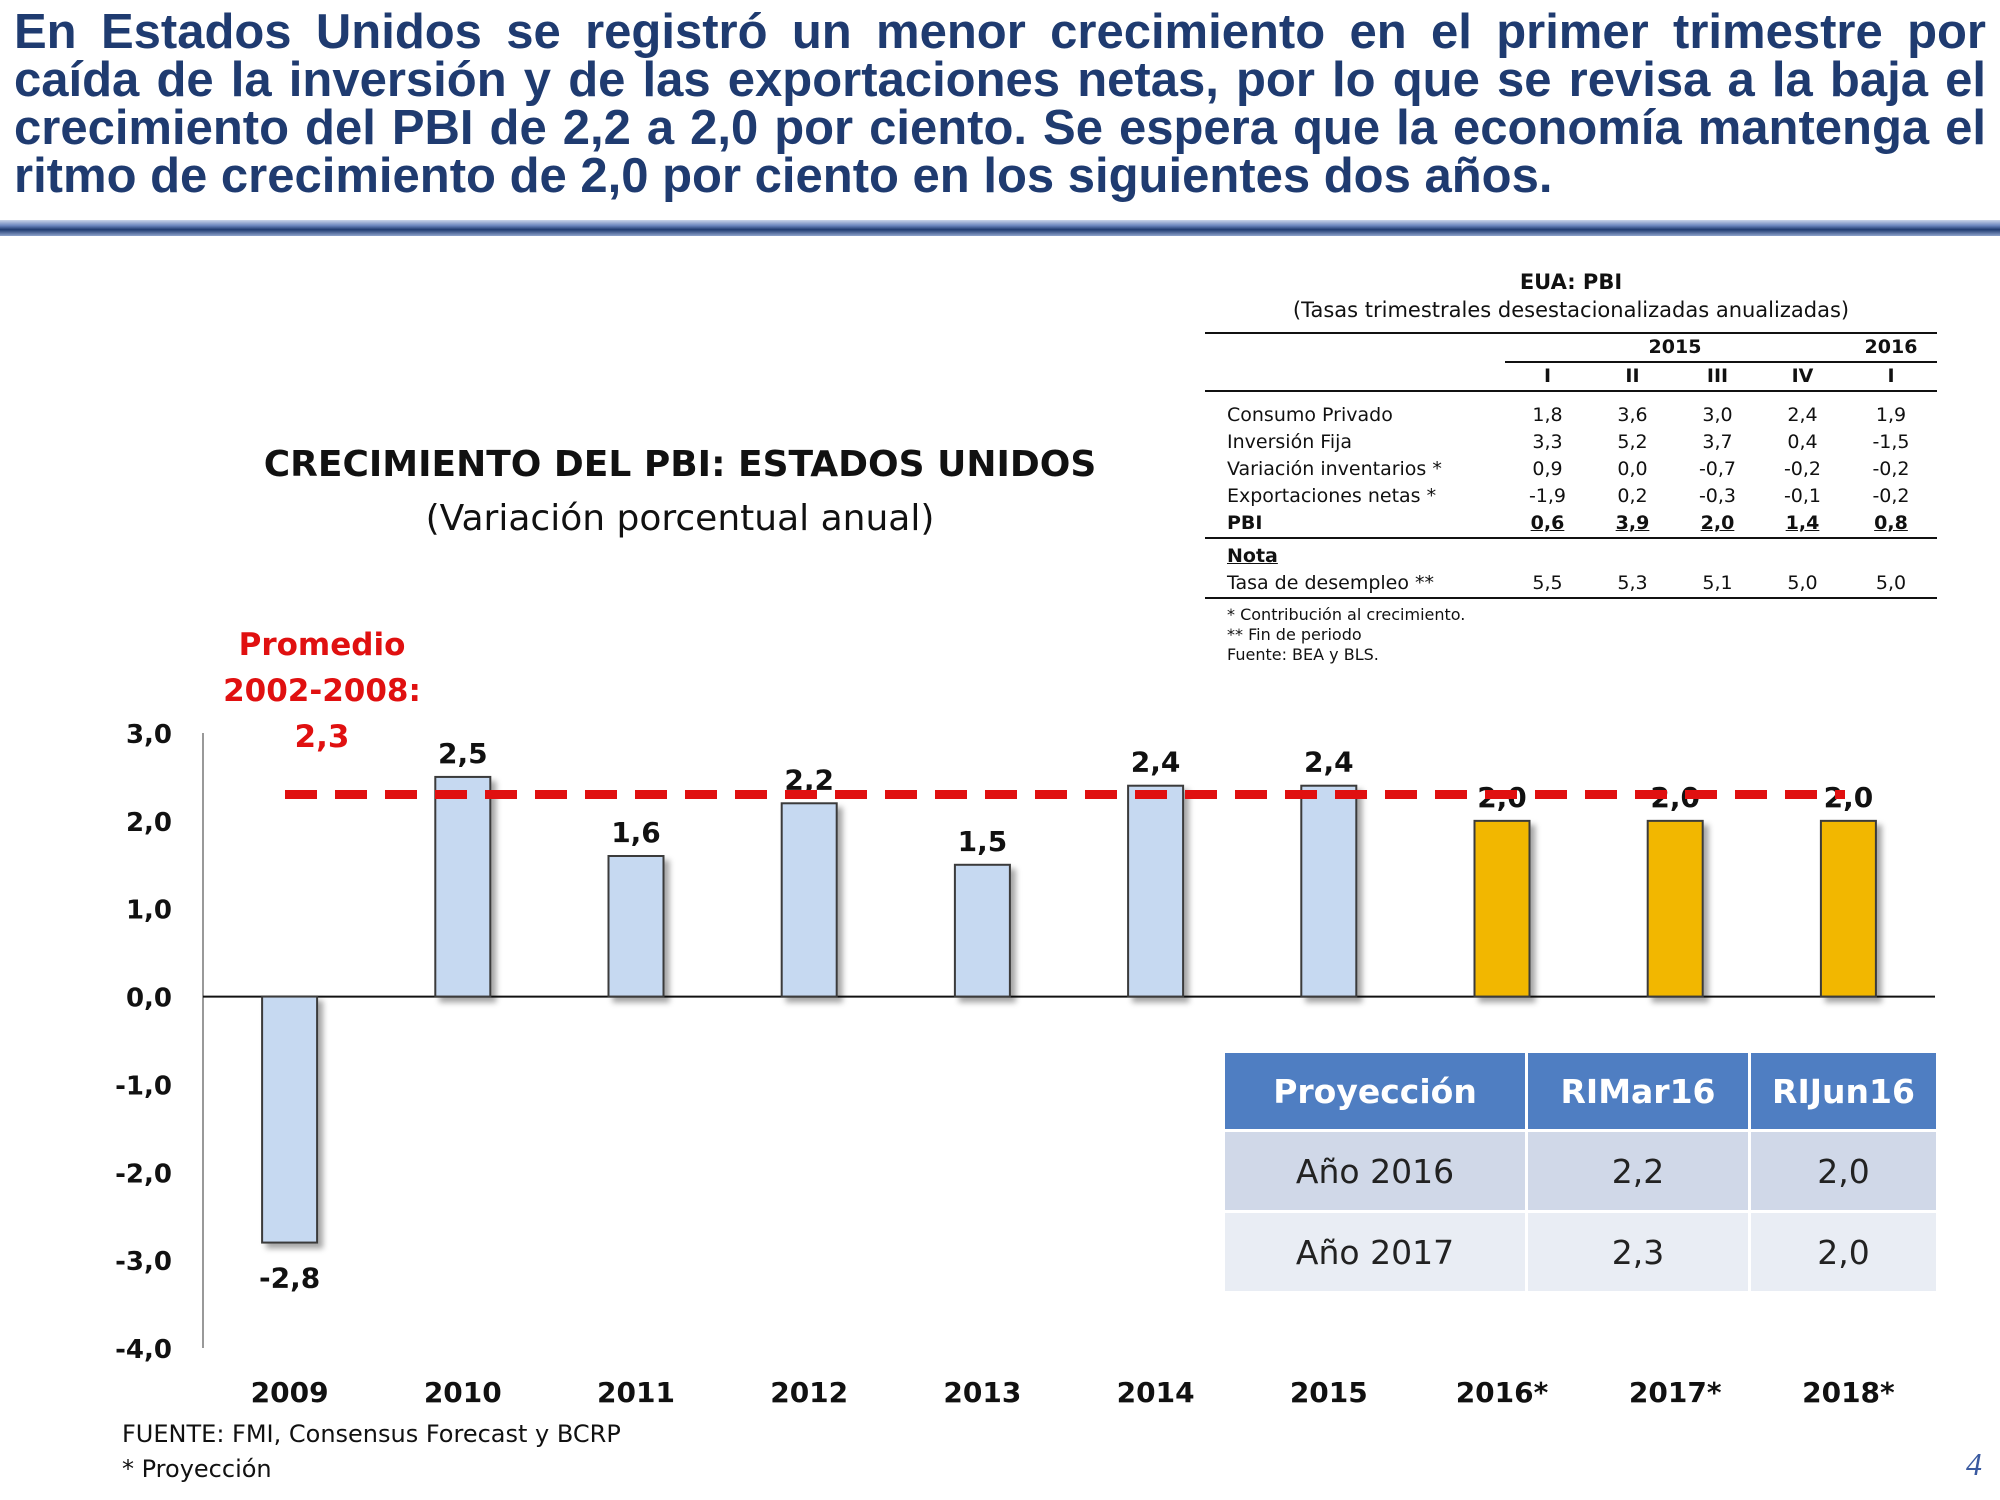 Image resolution: width=2000 pixels, height=1500 pixels. Describe the element at coordinates (1329, 1392) in the screenshot. I see `x-tick-label: 2015` at that location.